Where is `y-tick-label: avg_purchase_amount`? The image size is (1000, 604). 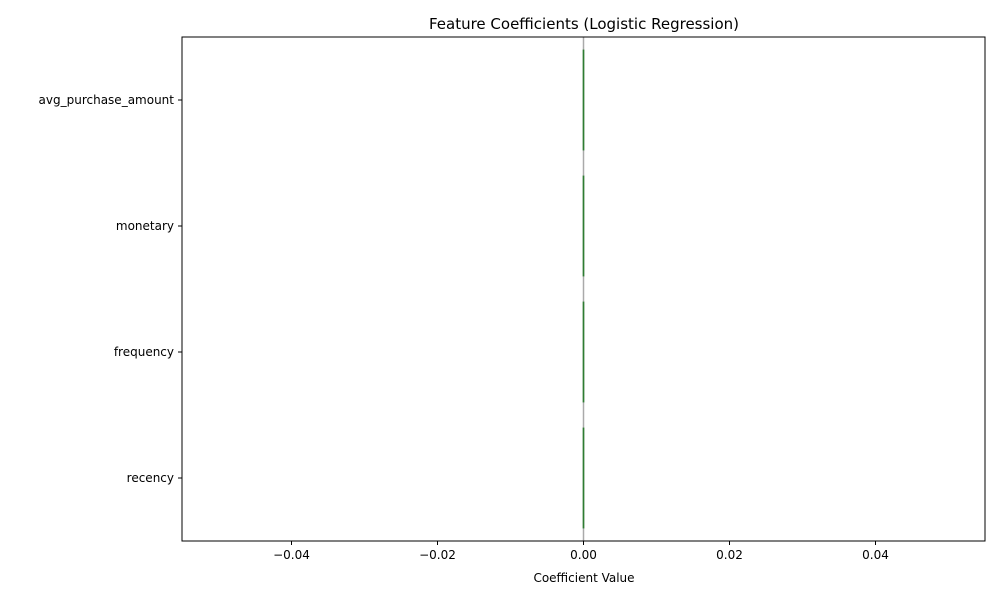
y-tick-label: avg_purchase_amount is located at coordinates (107, 100).